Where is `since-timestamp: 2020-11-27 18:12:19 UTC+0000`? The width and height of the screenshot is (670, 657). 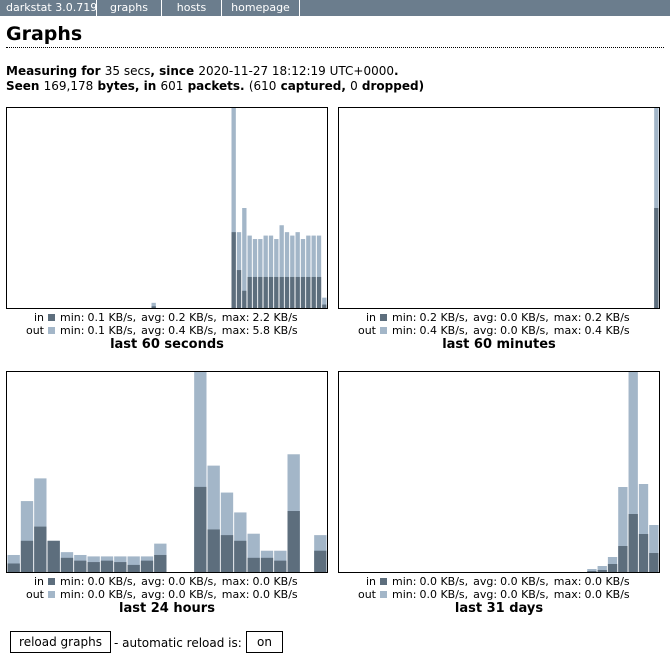 since-timestamp: 2020-11-27 18:12:19 UTC+0000 is located at coordinates (296, 71).